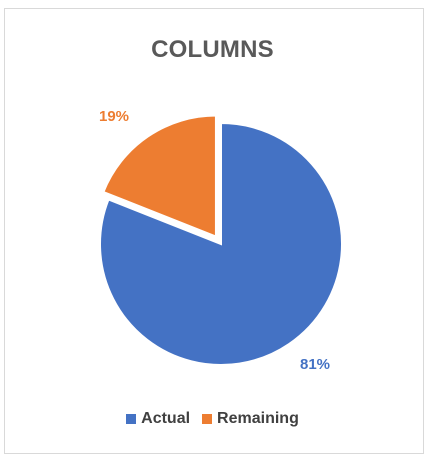 This screenshot has width=425, height=456. Describe the element at coordinates (114, 116) in the screenshot. I see `data-label-remaining: 19%` at that location.